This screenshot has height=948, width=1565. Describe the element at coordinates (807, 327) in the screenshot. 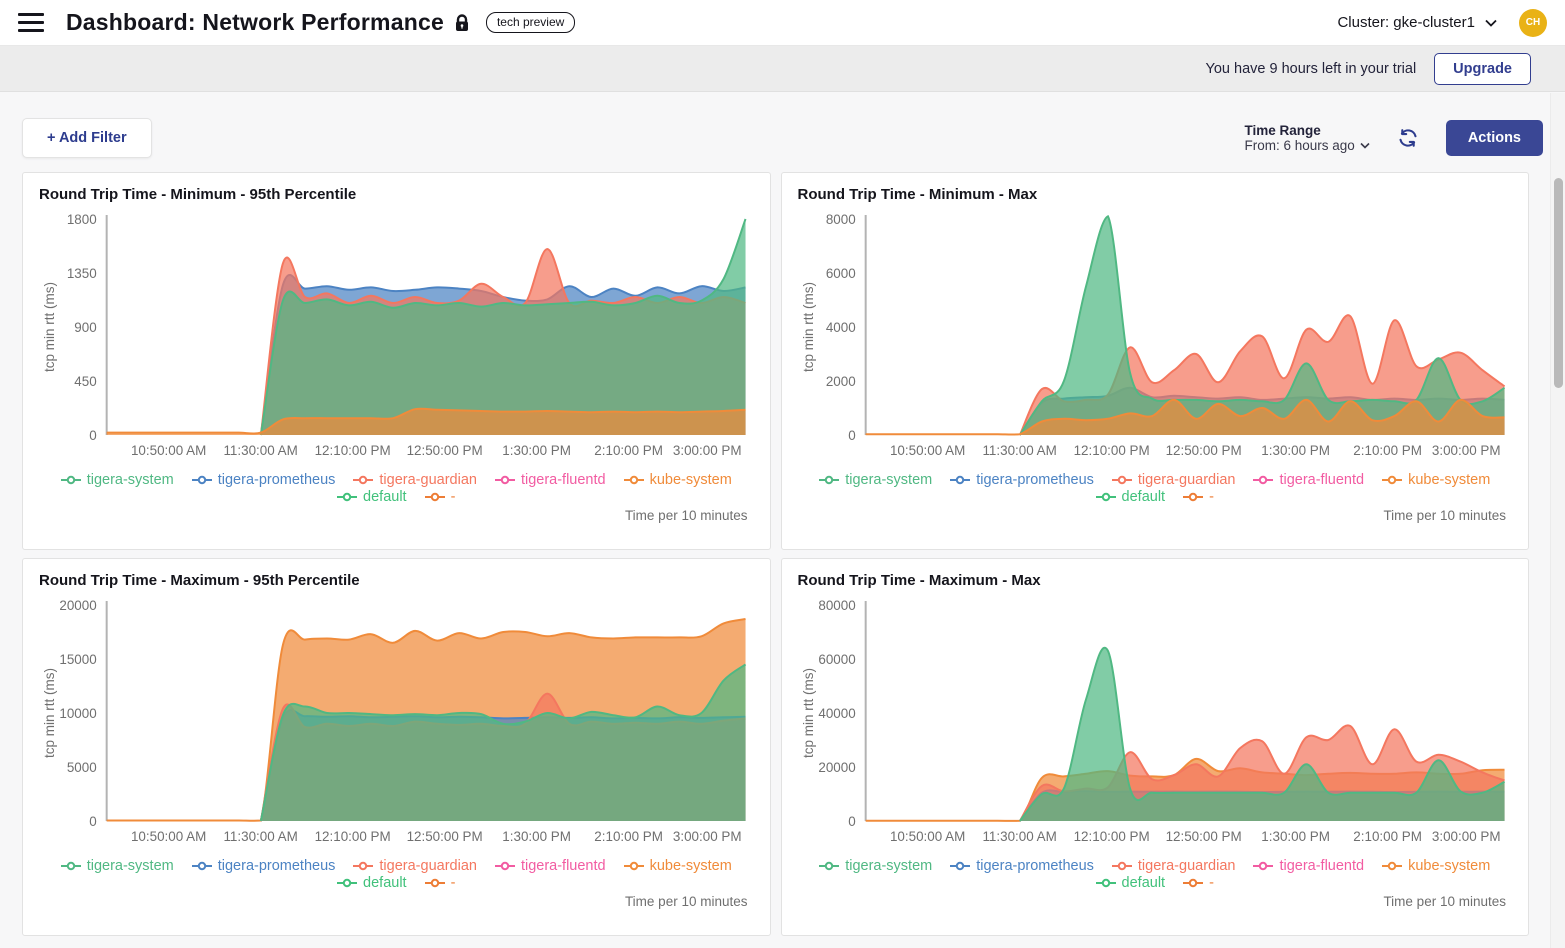

I see `svg-text: tcp min rtt (ms)` at that location.